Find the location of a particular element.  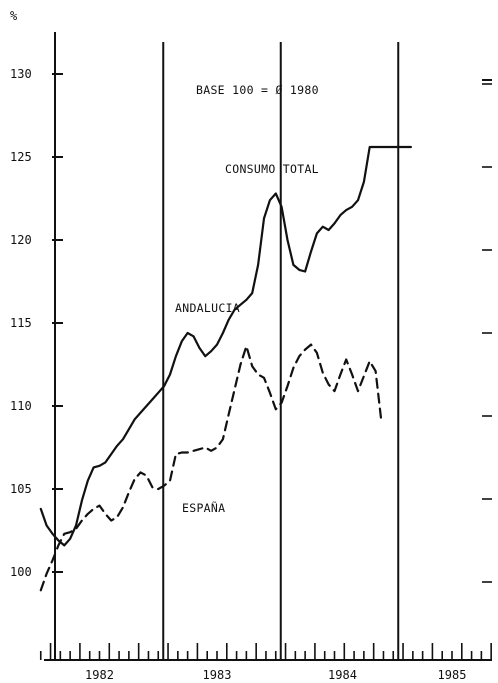

minor-ticks is located at coordinates (265, 651).